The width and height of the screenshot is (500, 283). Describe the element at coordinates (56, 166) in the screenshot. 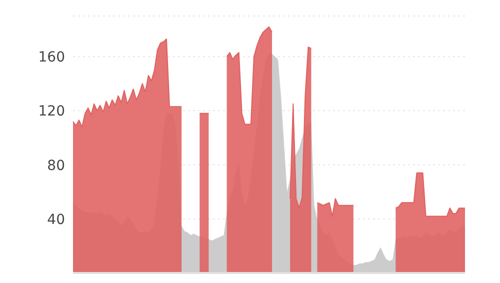

I see `y-tick-label: 80` at that location.